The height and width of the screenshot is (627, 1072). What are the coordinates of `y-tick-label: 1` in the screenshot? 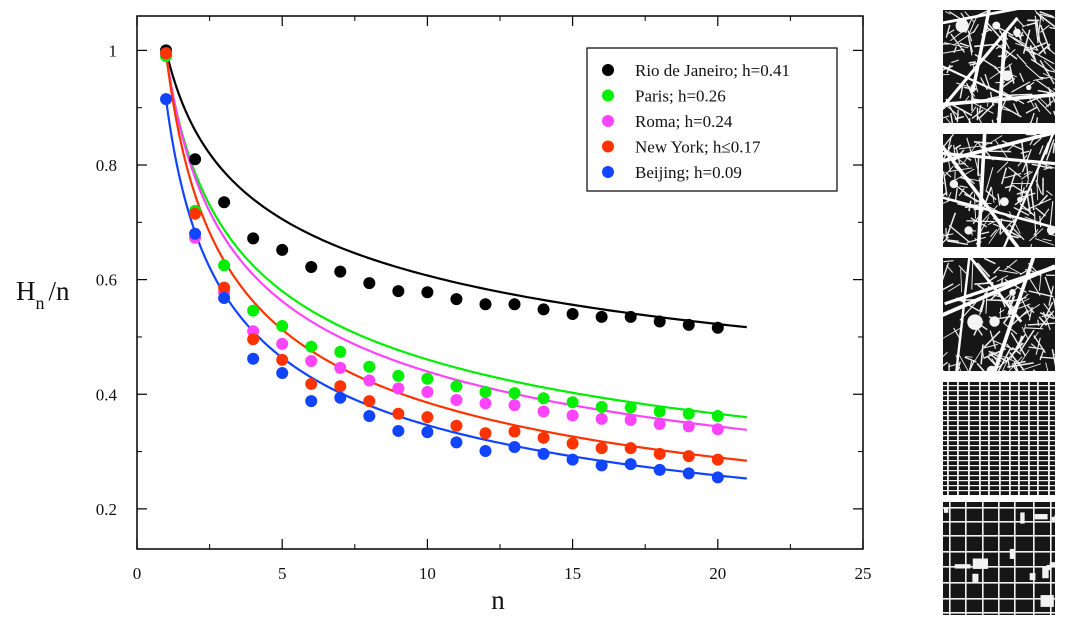 It's located at (113, 50).